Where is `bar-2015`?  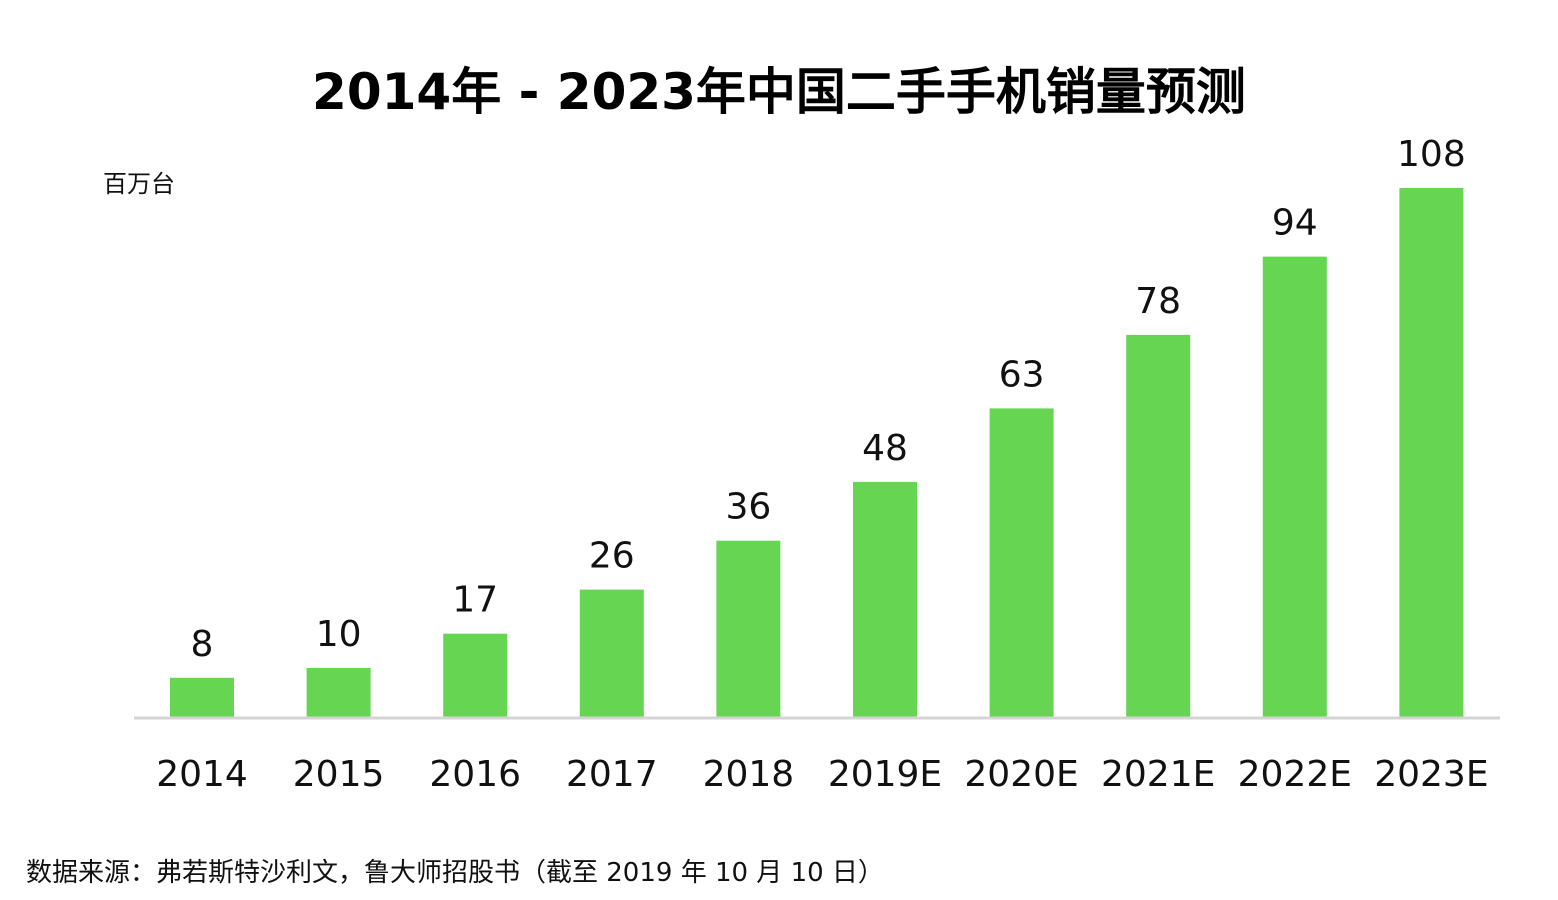 bar-2015 is located at coordinates (338, 692).